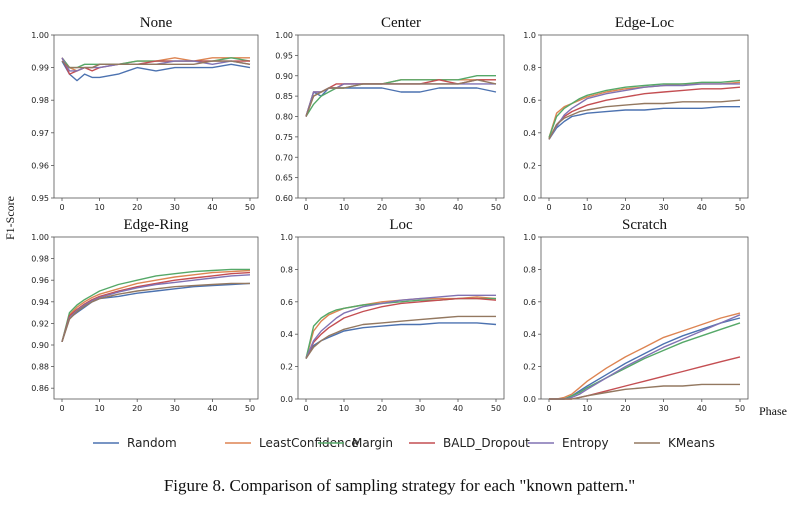 The image size is (799, 514). What do you see at coordinates (486, 443) in the screenshot?
I see `legend-label: BALD_Dropout` at bounding box center [486, 443].